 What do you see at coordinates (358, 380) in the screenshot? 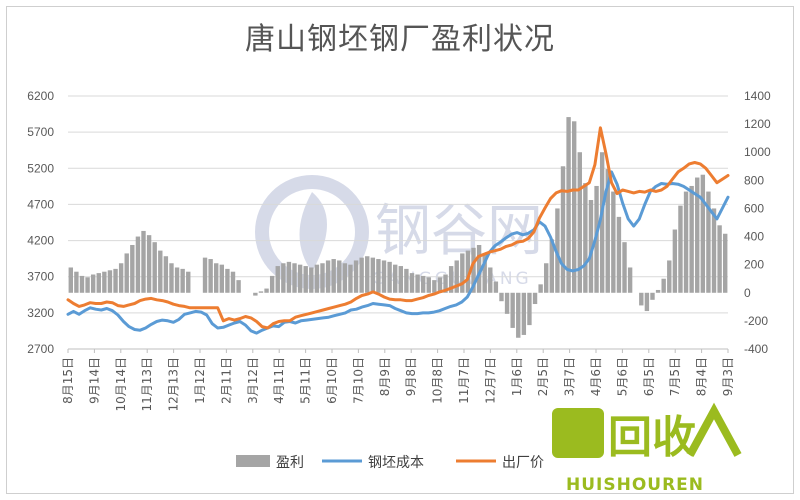
I see `x-tick-label: 7月10日` at bounding box center [358, 380].